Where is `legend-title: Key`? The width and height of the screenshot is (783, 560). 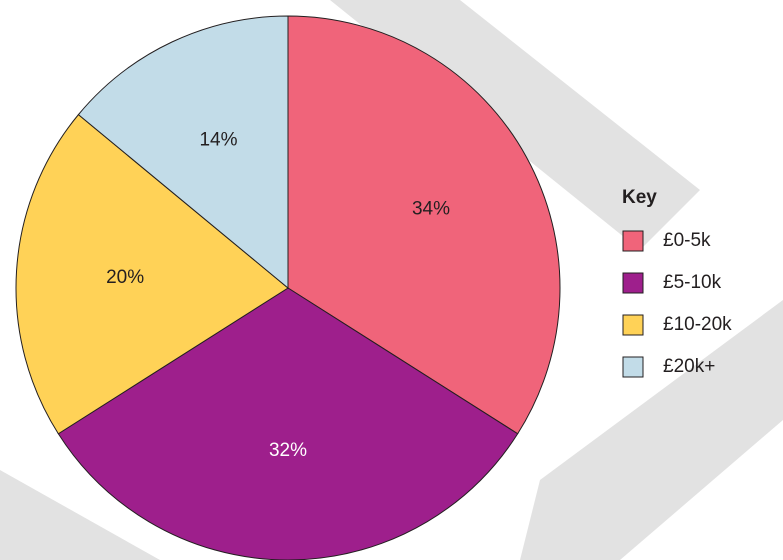 legend-title: Key is located at coordinates (639, 197).